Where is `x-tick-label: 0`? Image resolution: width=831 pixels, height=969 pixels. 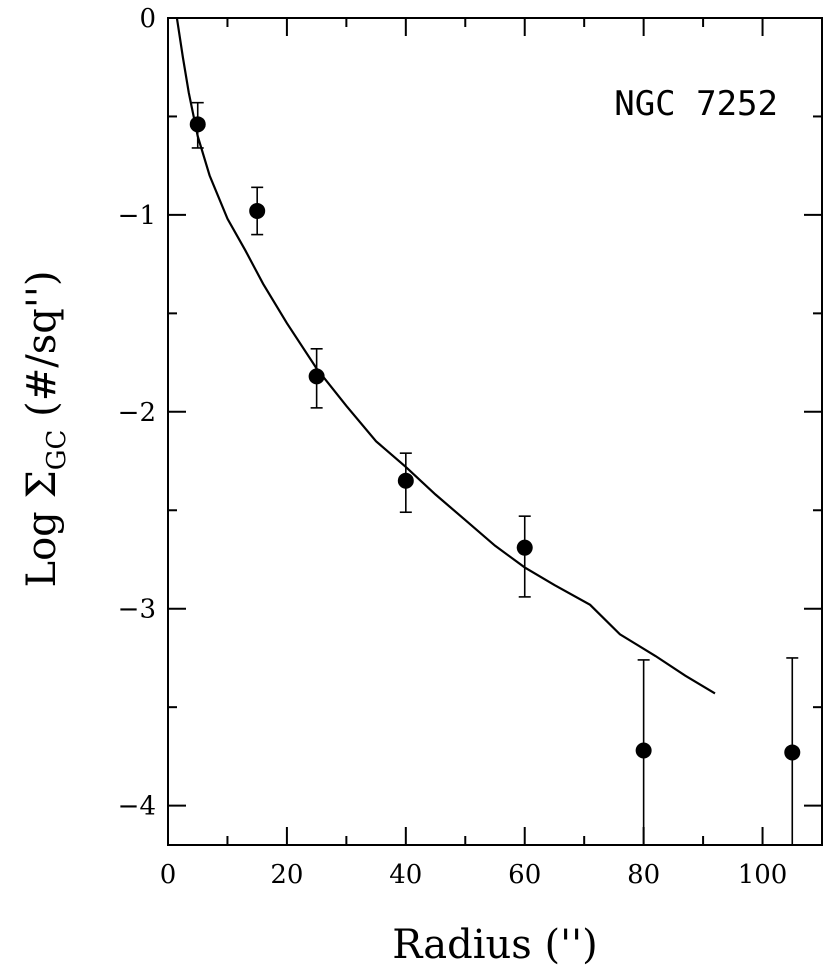 x-tick-label: 0 is located at coordinates (168, 875).